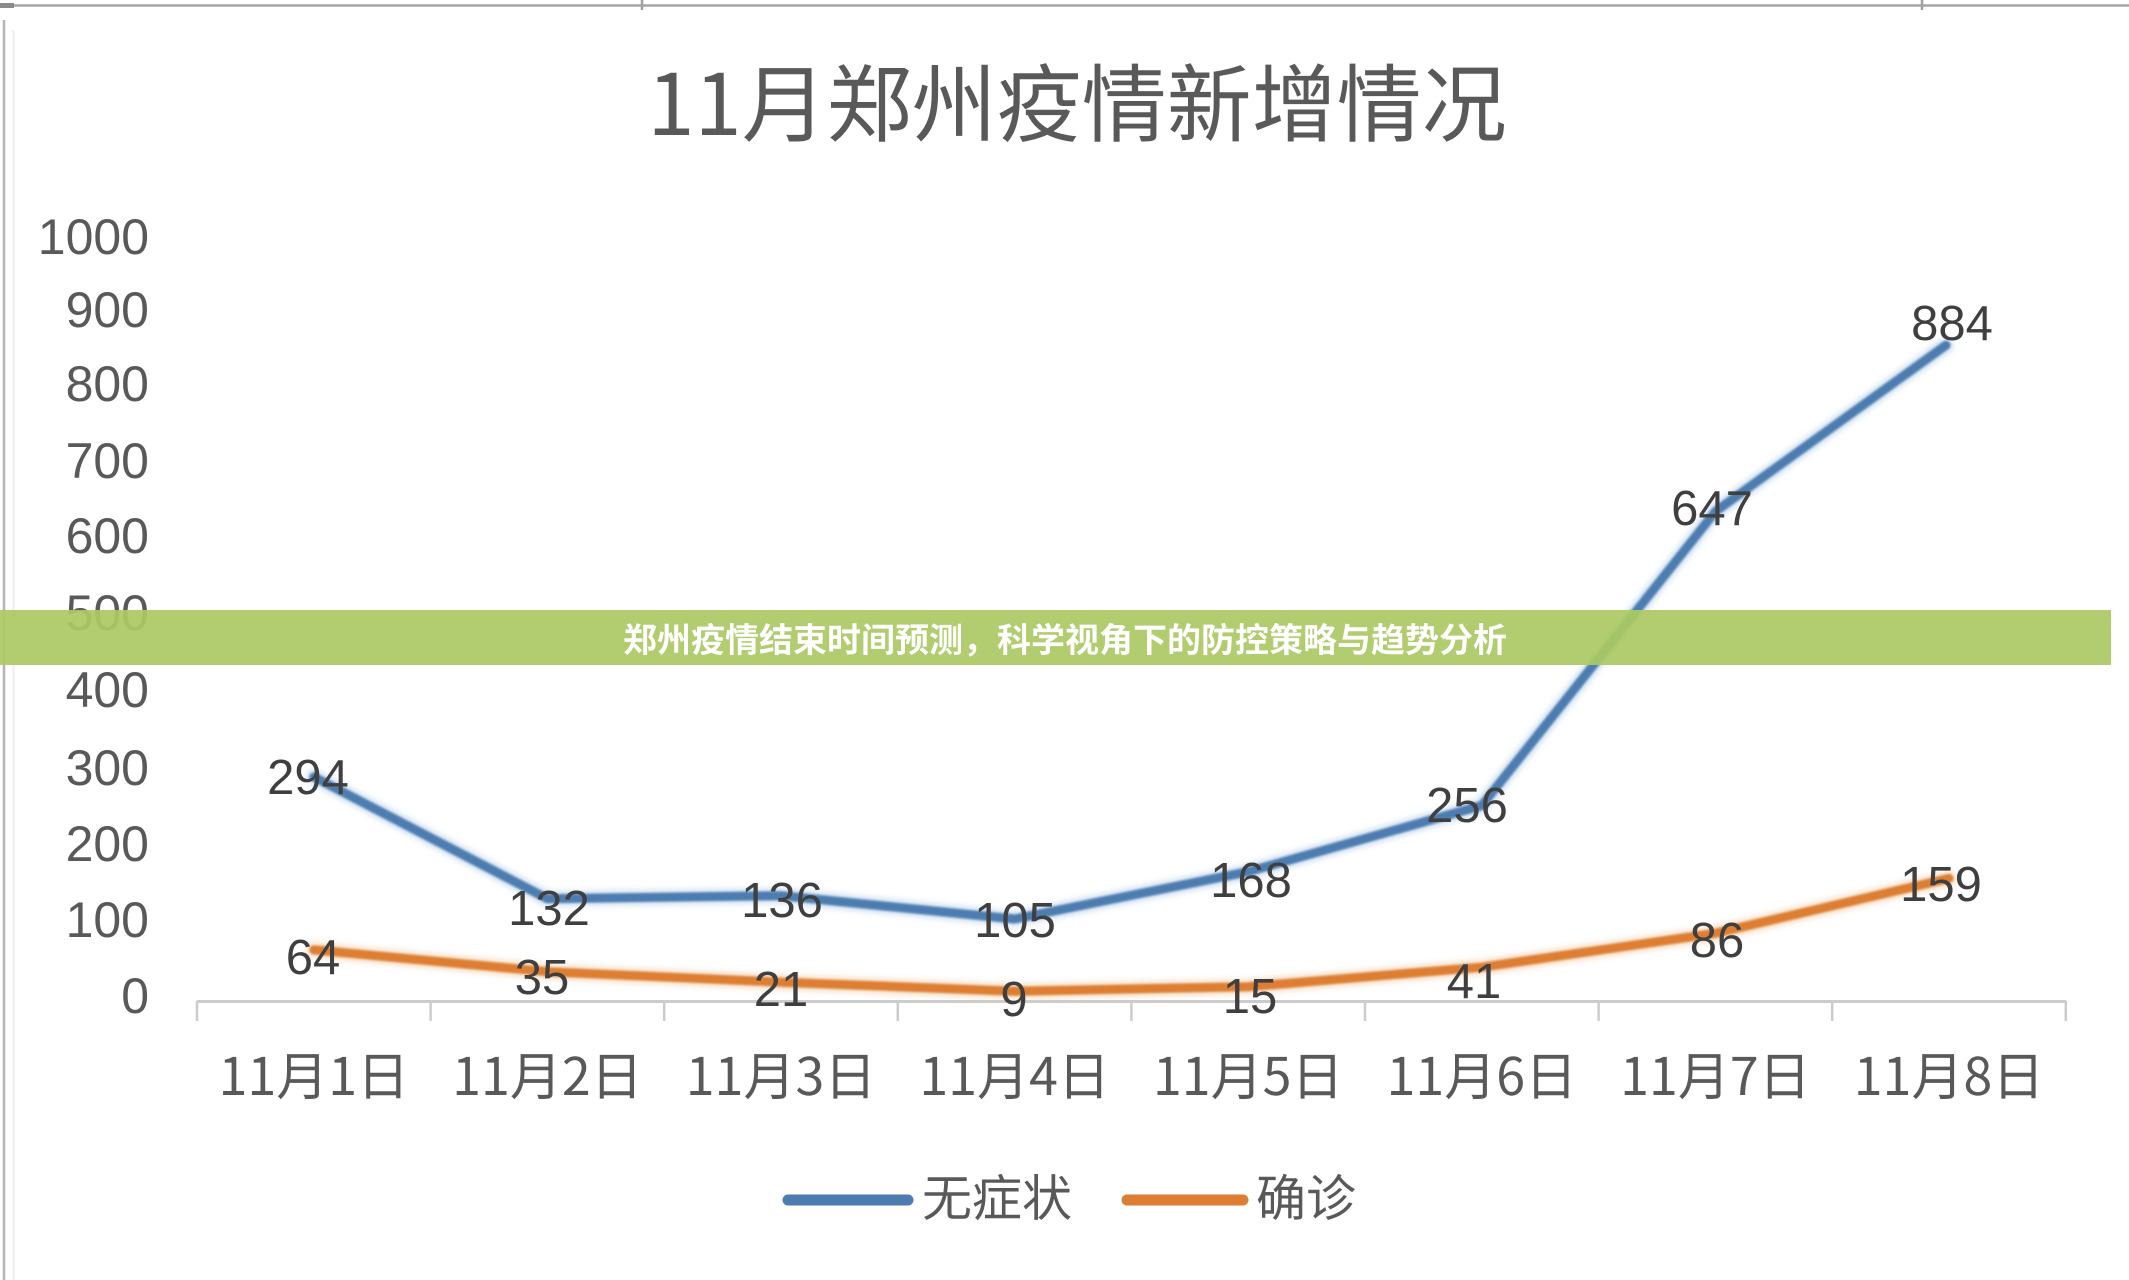 The image size is (2129, 1280). I want to click on svg-text: 800, so click(107, 384).